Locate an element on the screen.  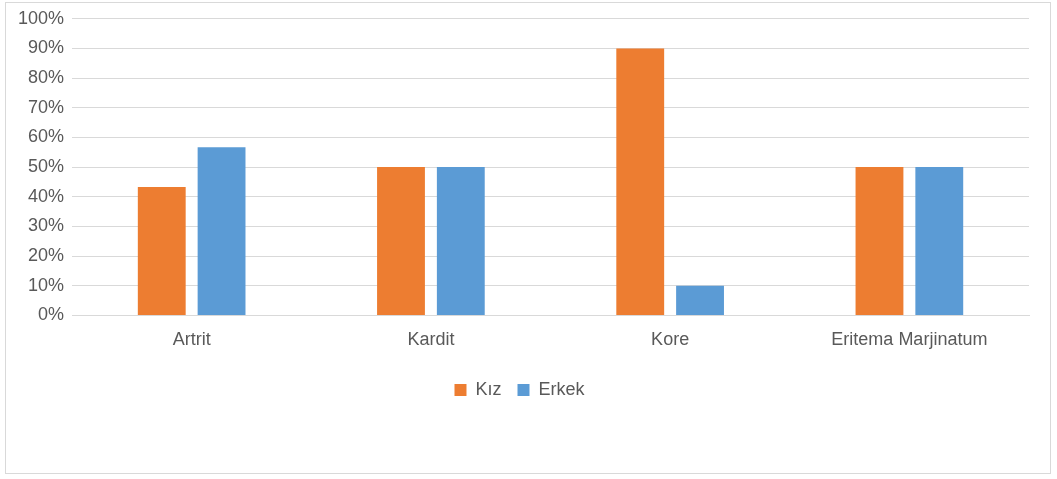
x-tick-label: Artrit is located at coordinates (191, 339).